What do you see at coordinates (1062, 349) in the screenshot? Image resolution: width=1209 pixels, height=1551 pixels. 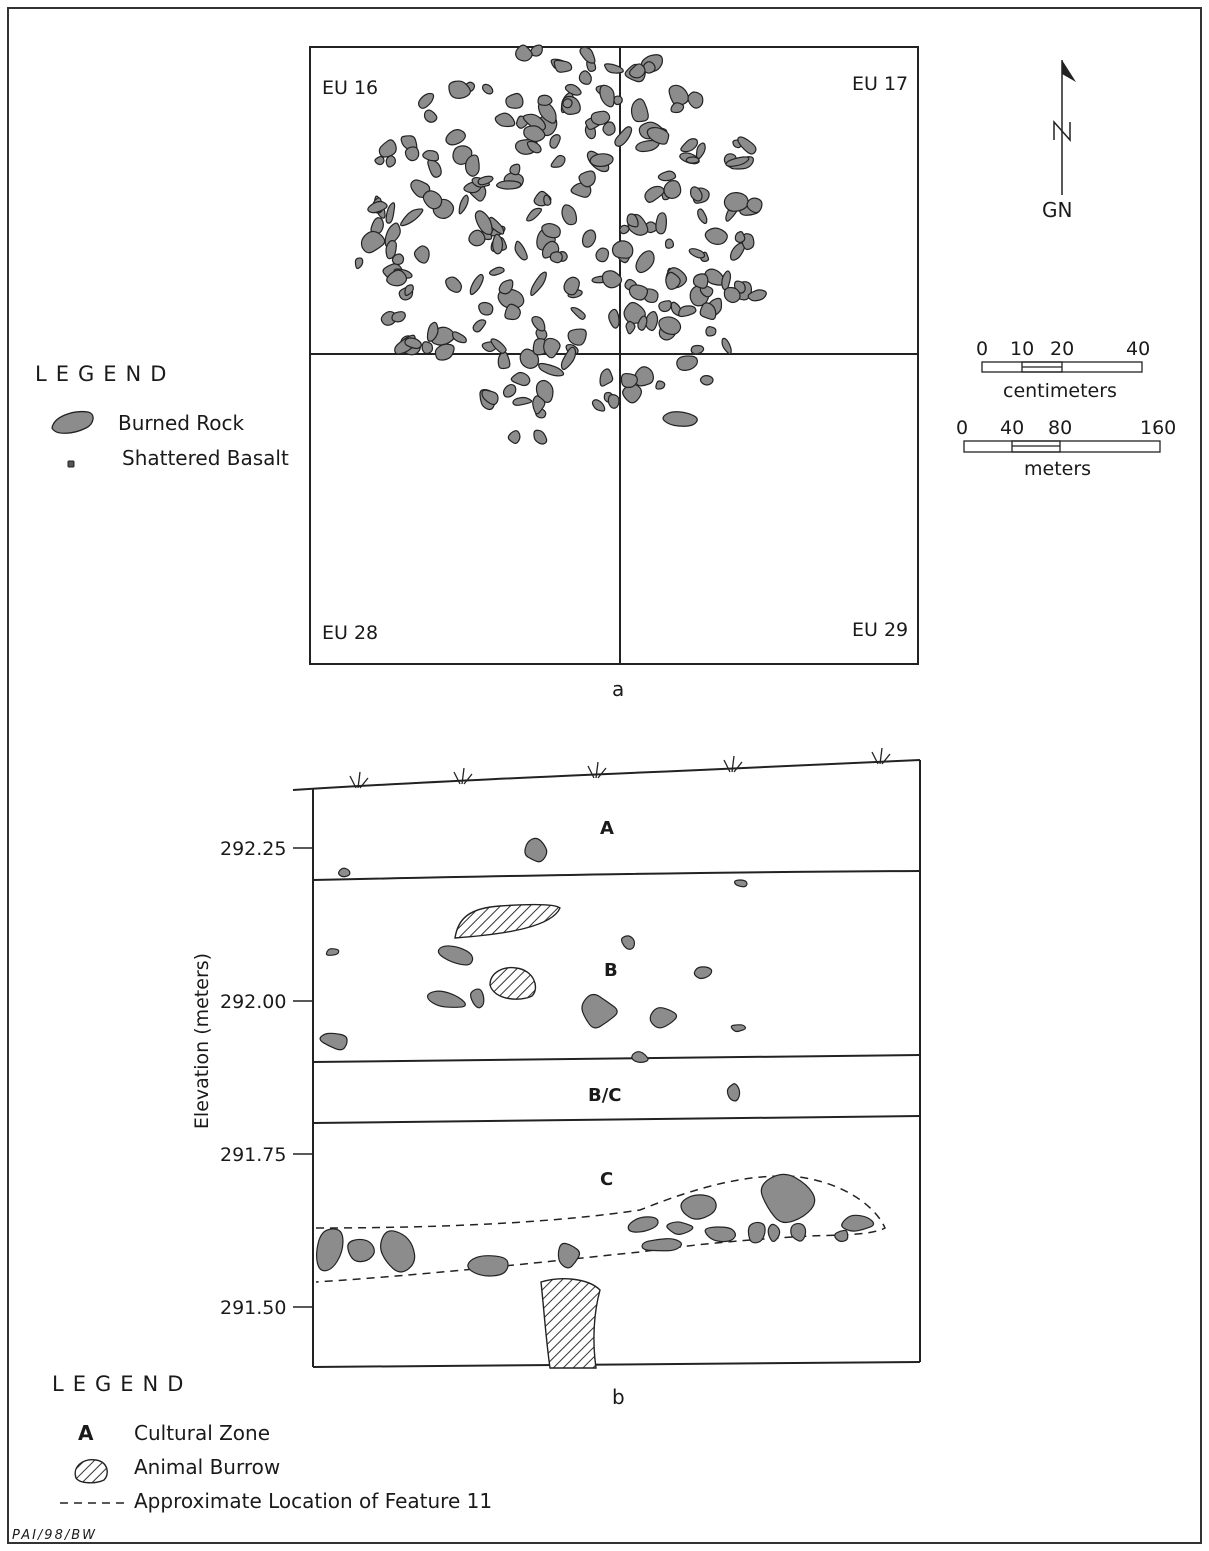 I see `scale-cm-tick-20: 20` at bounding box center [1062, 349].